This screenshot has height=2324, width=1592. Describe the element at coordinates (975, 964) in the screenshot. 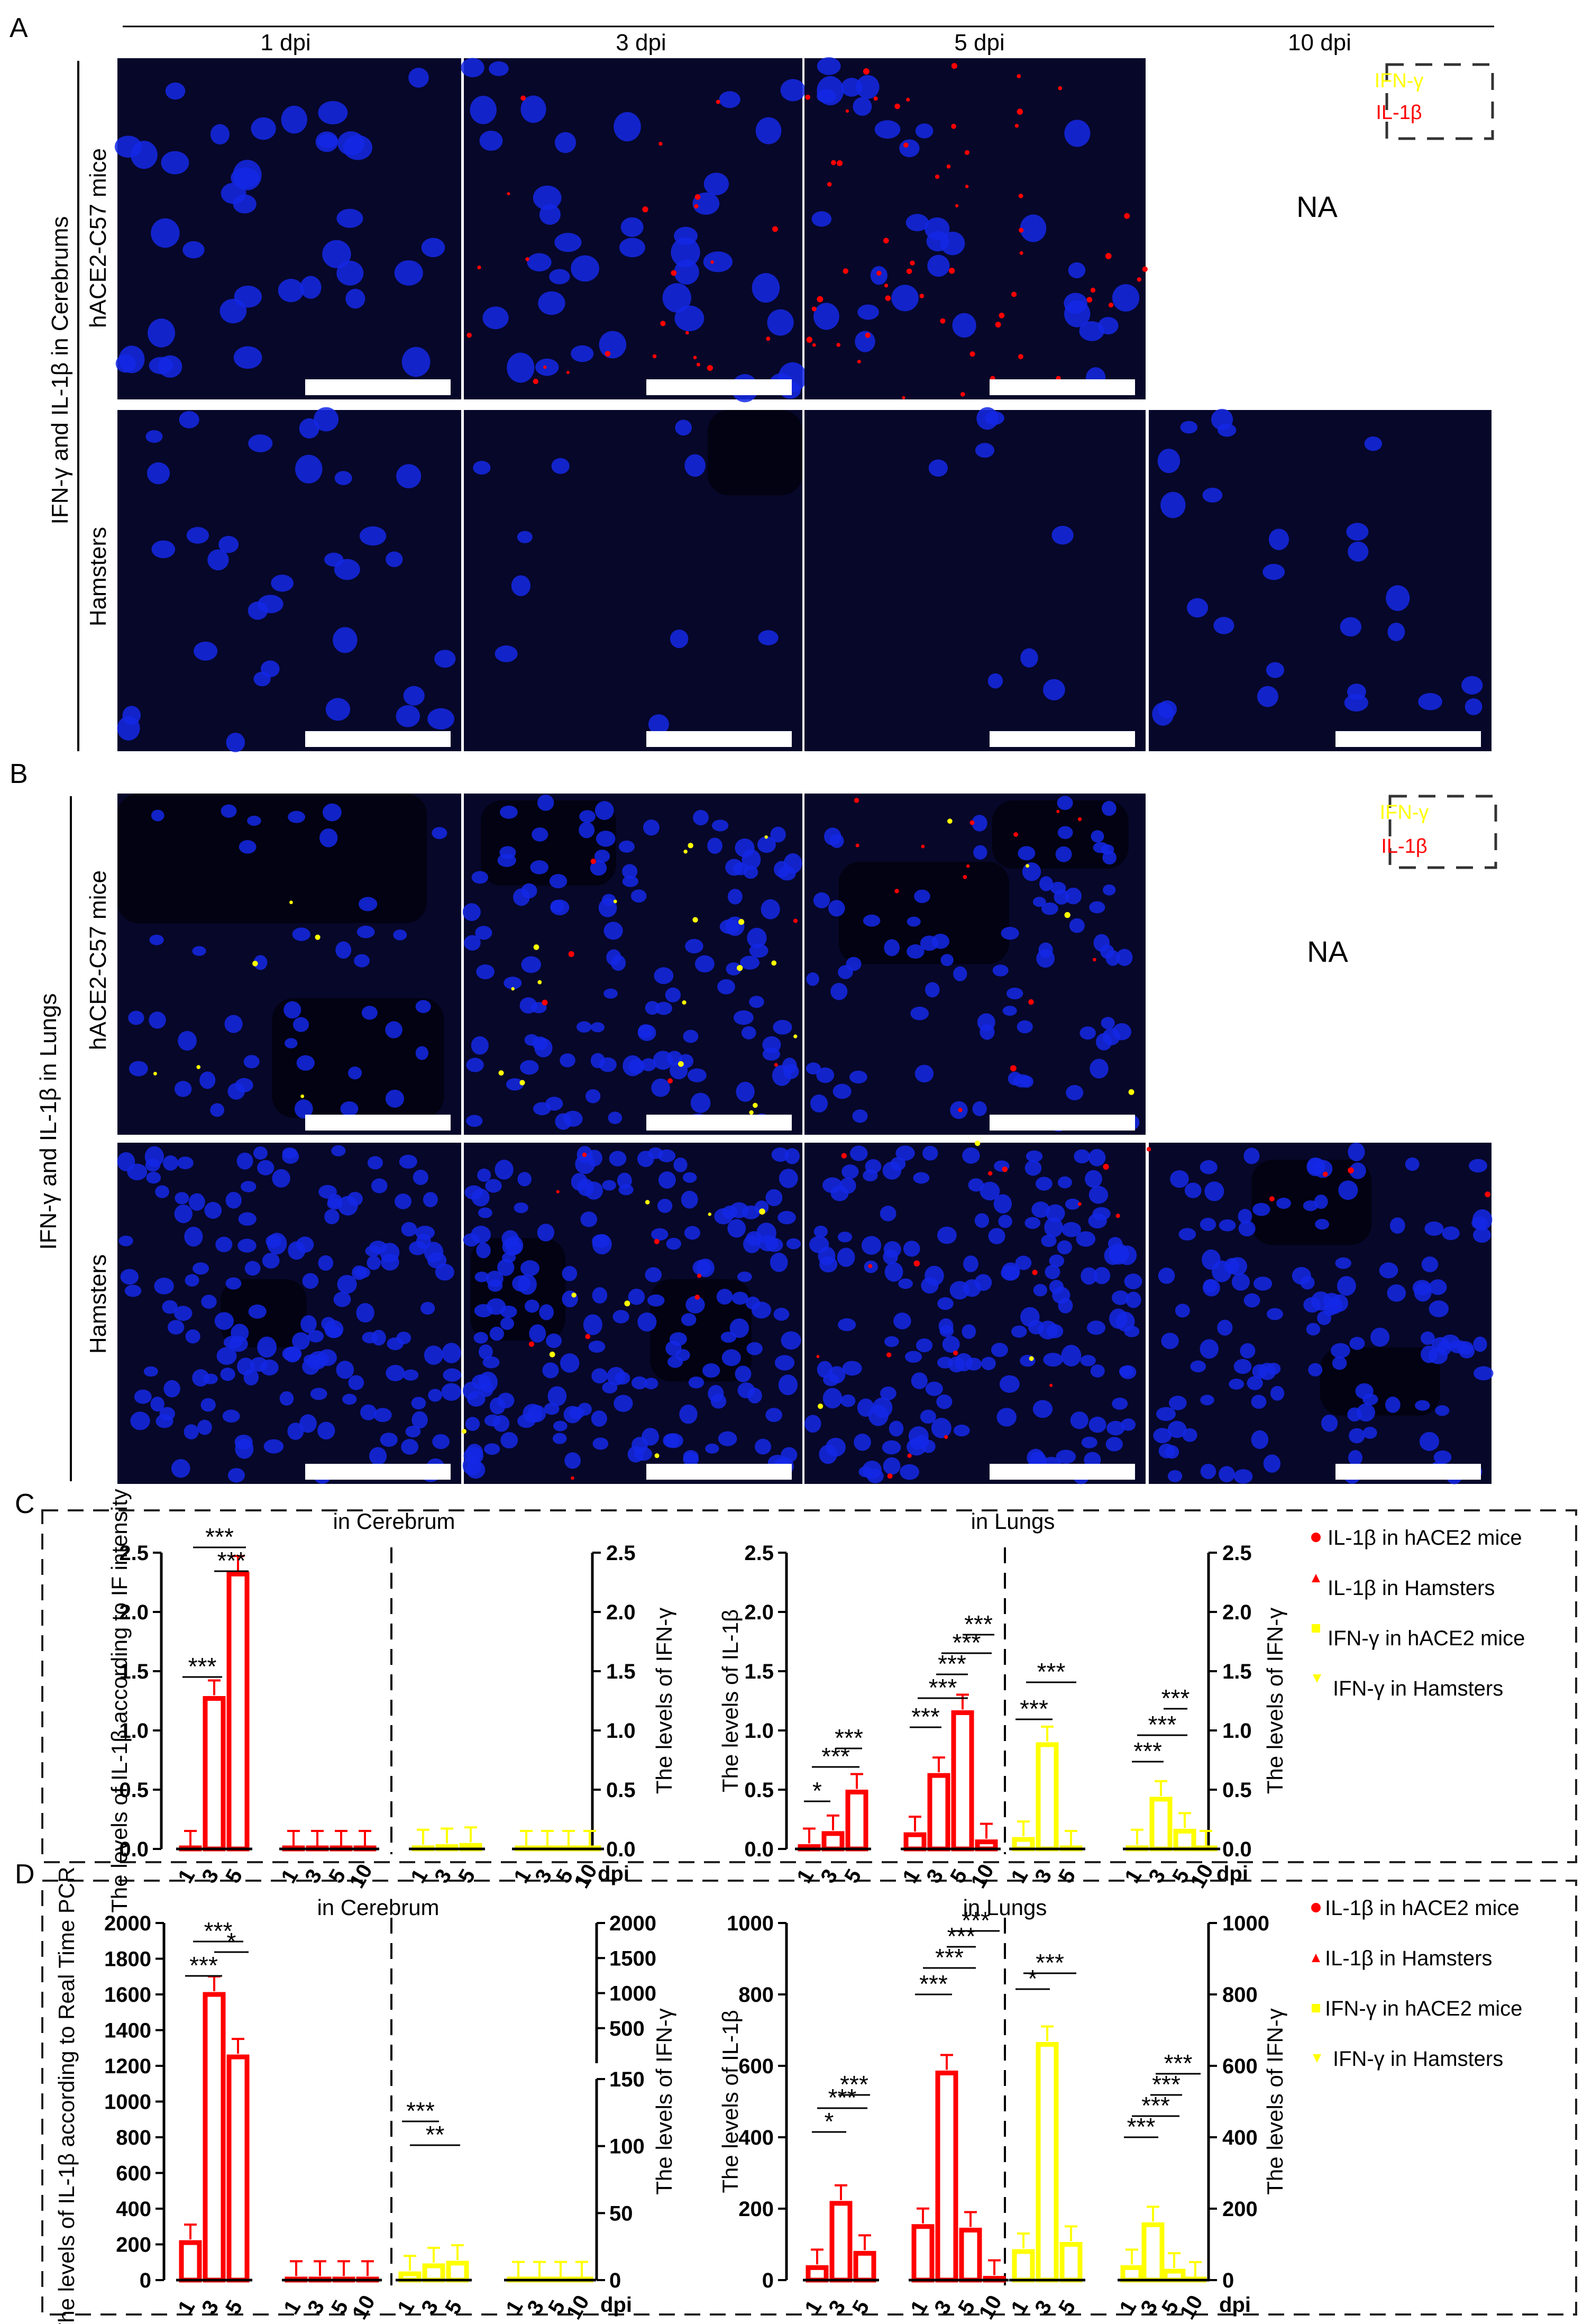

I see `micrograph-b-mice-5dpi` at that location.